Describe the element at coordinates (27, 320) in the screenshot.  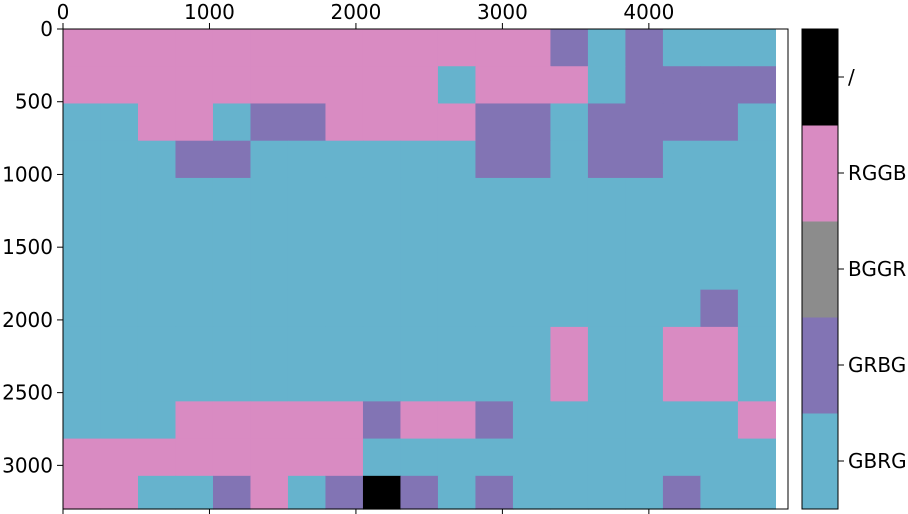
I see `y-tick-label: 2000` at that location.